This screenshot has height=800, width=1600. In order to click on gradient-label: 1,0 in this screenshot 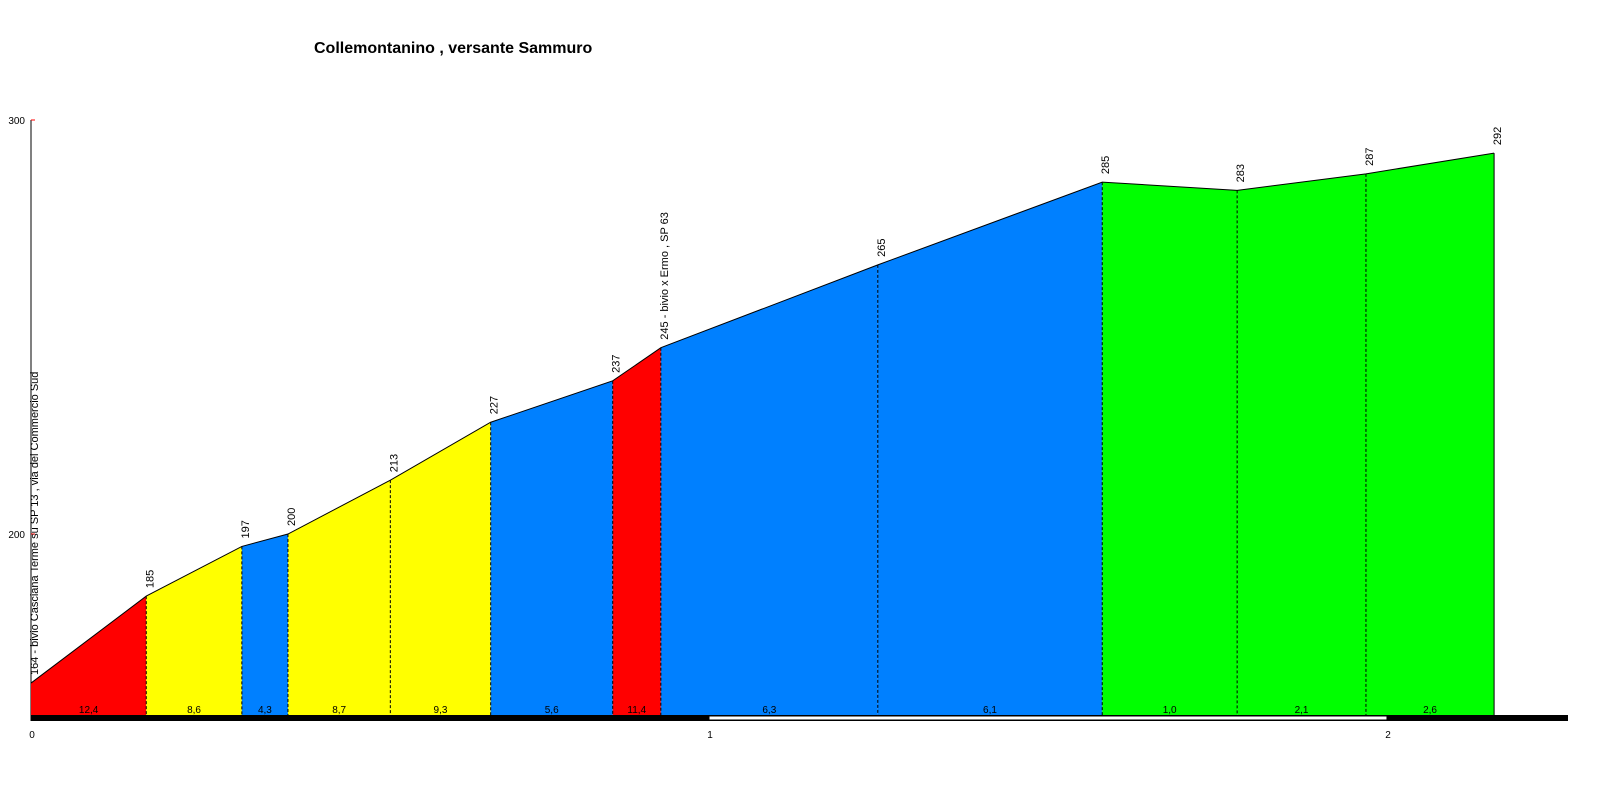, I will do `click(1170, 710)`.